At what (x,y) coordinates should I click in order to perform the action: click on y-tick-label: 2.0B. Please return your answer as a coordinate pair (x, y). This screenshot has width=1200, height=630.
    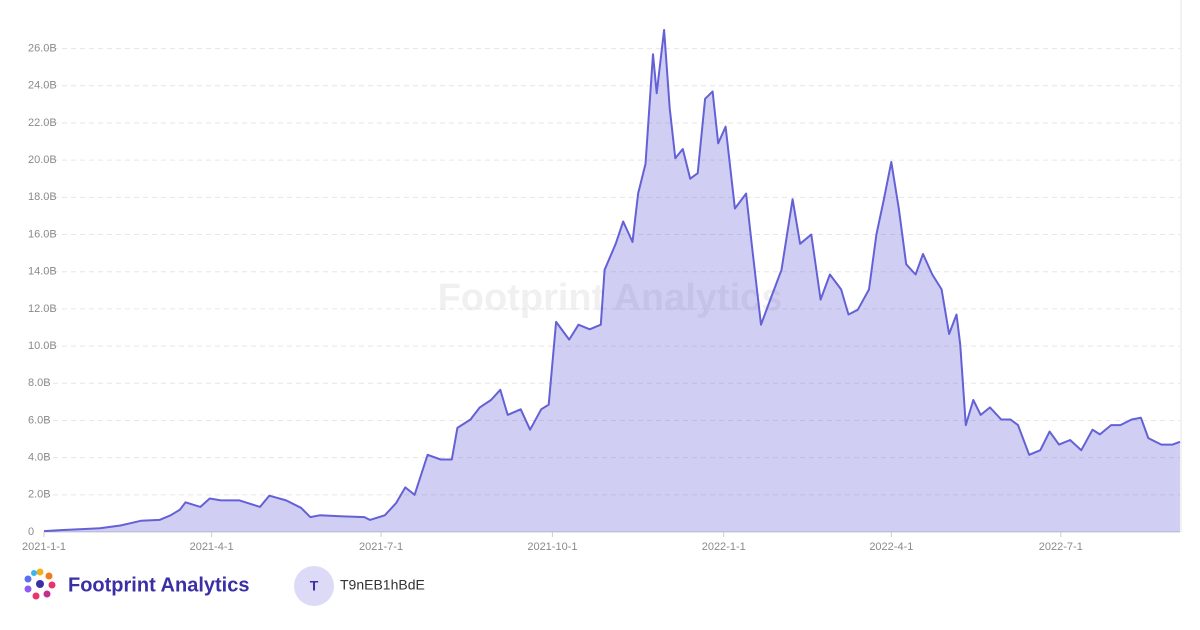
    Looking at the image, I should click on (39, 495).